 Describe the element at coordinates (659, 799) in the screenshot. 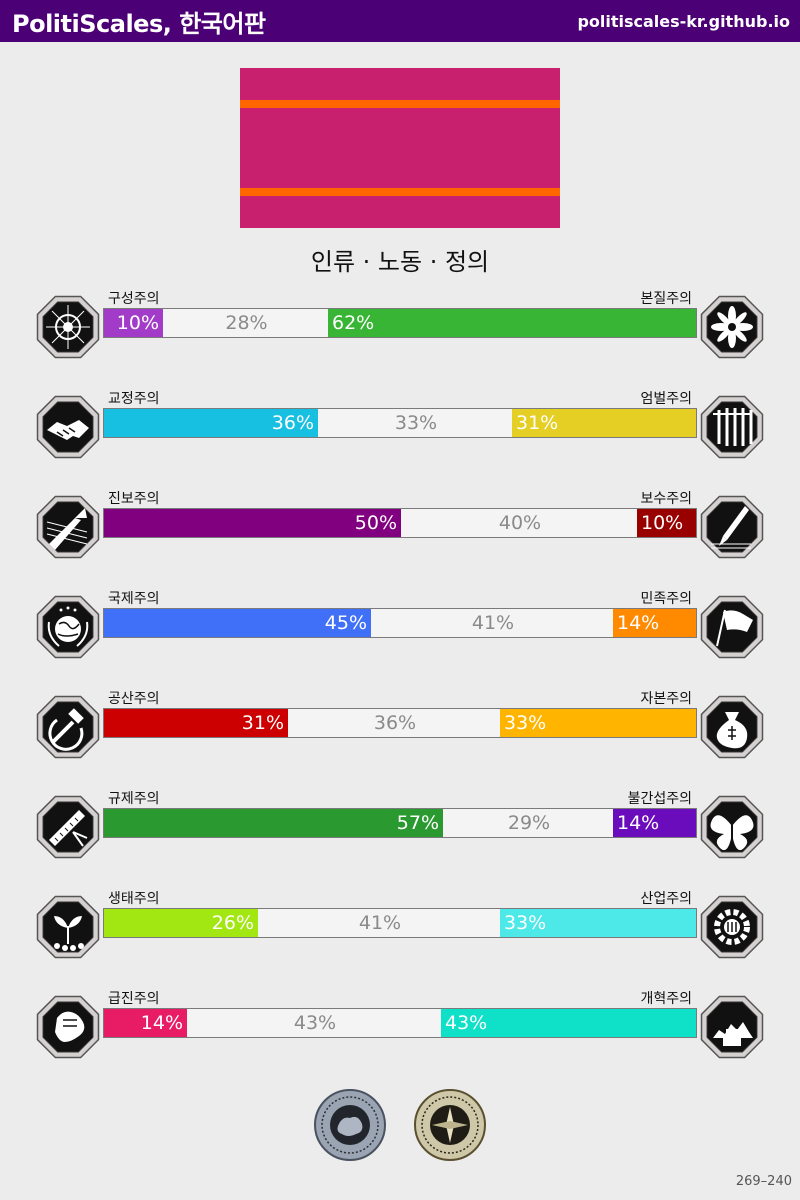

I see `axis-right-label: 불간섭주의` at that location.